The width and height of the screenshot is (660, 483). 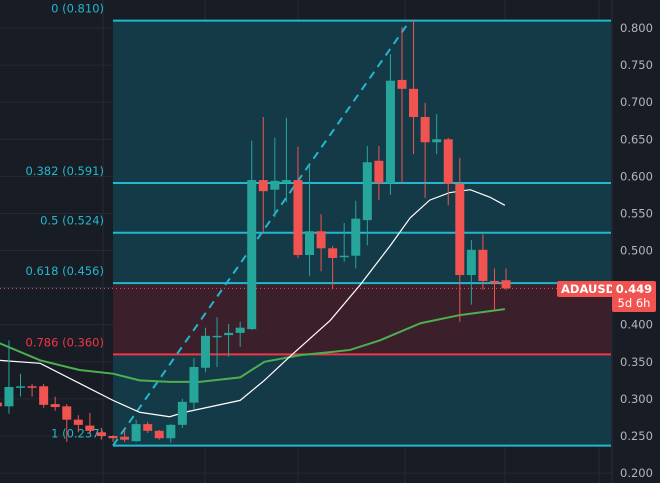 What do you see at coordinates (362, 319) in the screenshot?
I see `fib-fill-red` at bounding box center [362, 319].